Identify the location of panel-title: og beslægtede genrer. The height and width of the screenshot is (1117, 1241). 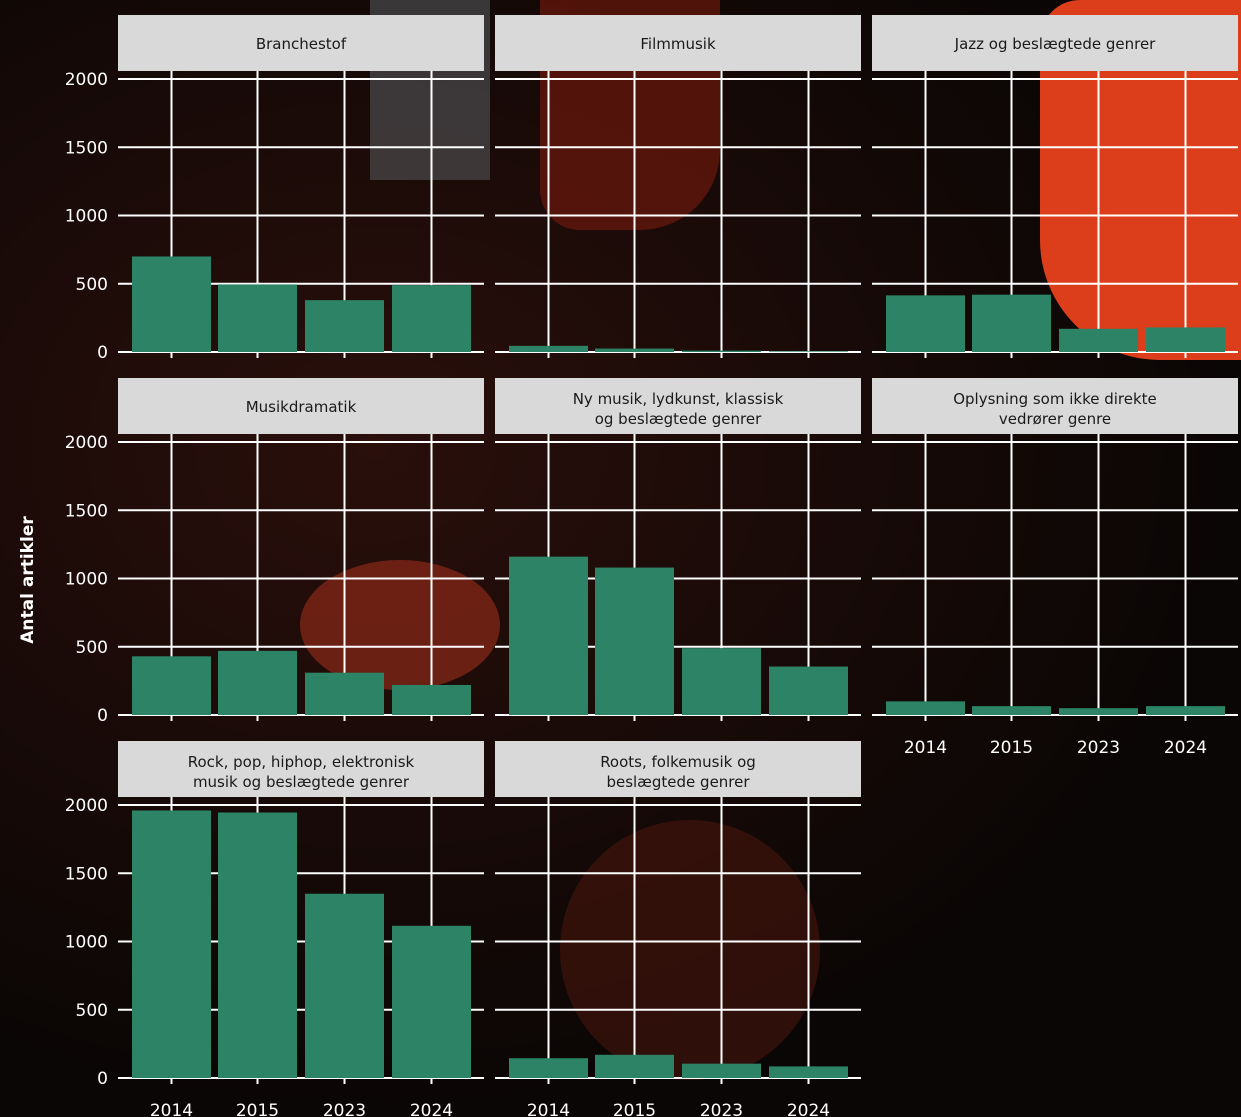
(678, 419).